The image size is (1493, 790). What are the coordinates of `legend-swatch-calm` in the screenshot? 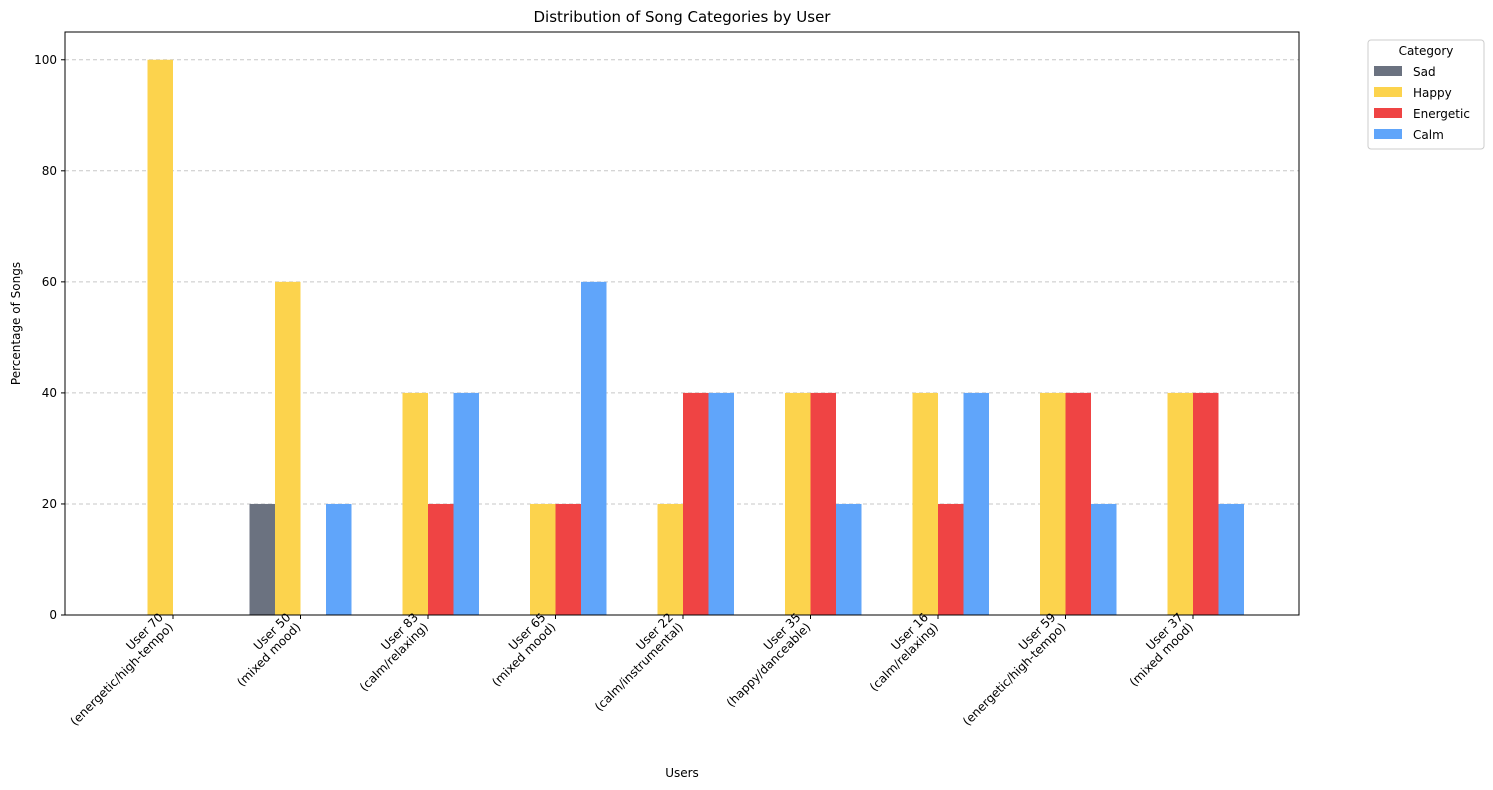 It's located at (1388, 134).